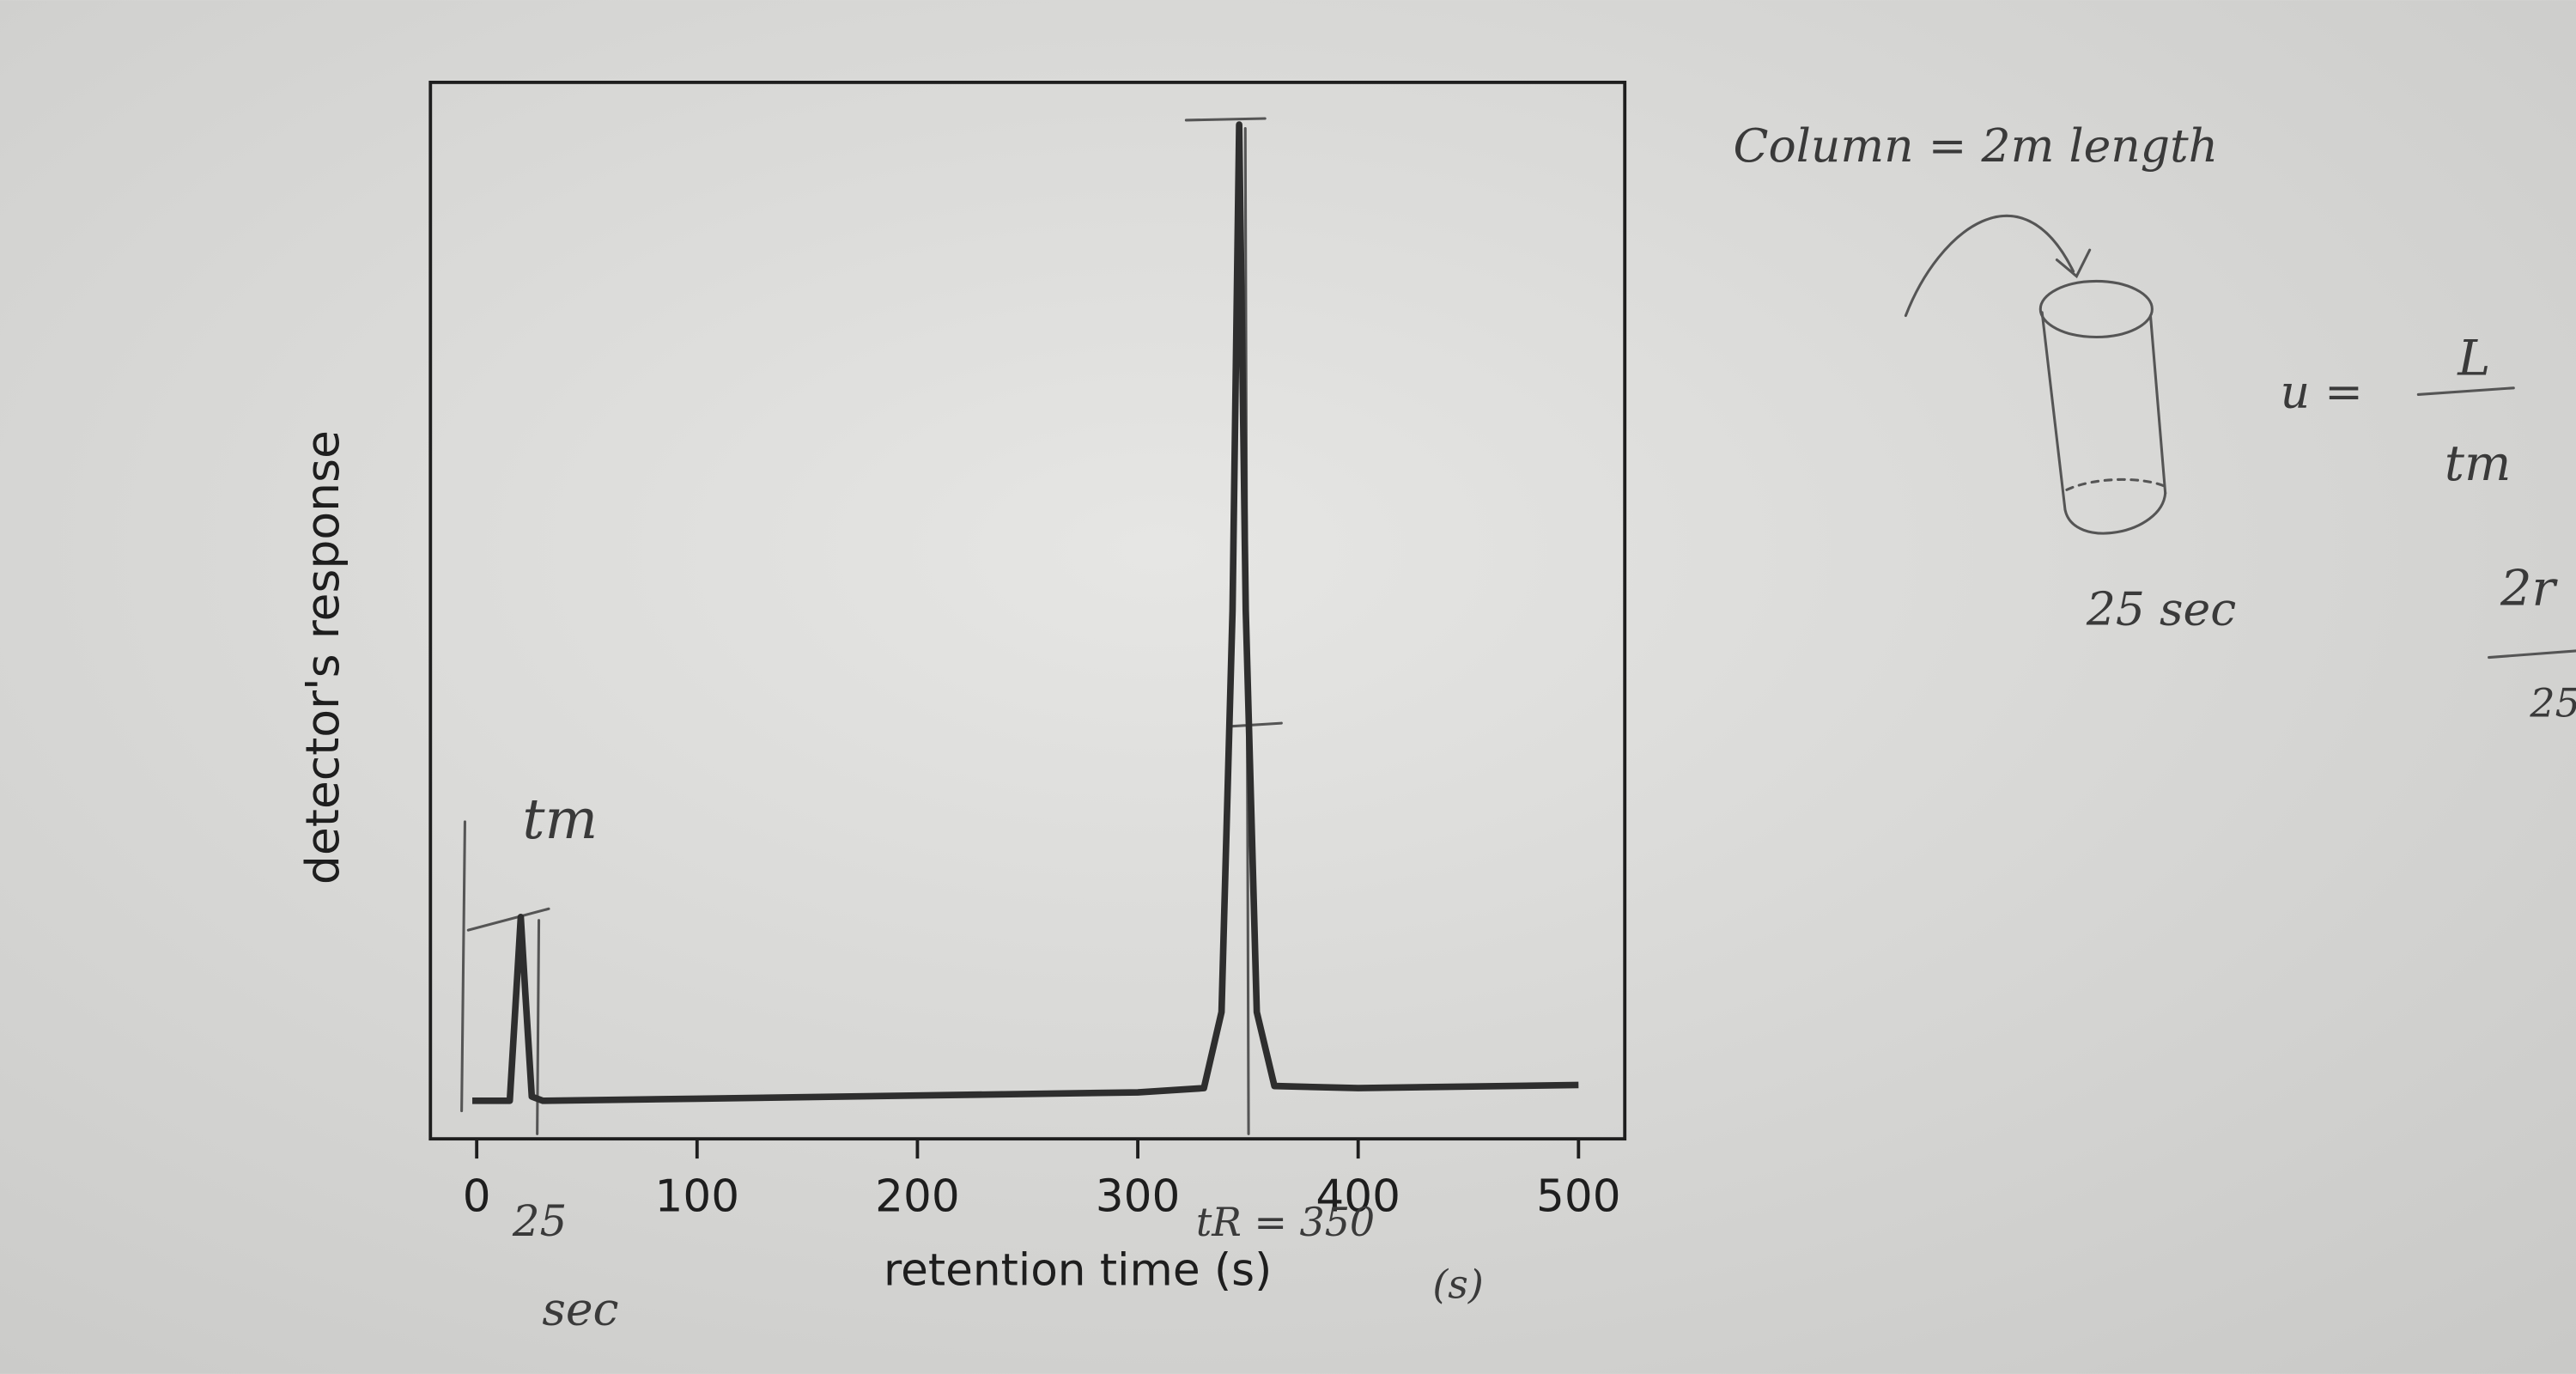 The image size is (2576, 1374). What do you see at coordinates (1357, 1196) in the screenshot?
I see `x-tick-label: 400` at bounding box center [1357, 1196].